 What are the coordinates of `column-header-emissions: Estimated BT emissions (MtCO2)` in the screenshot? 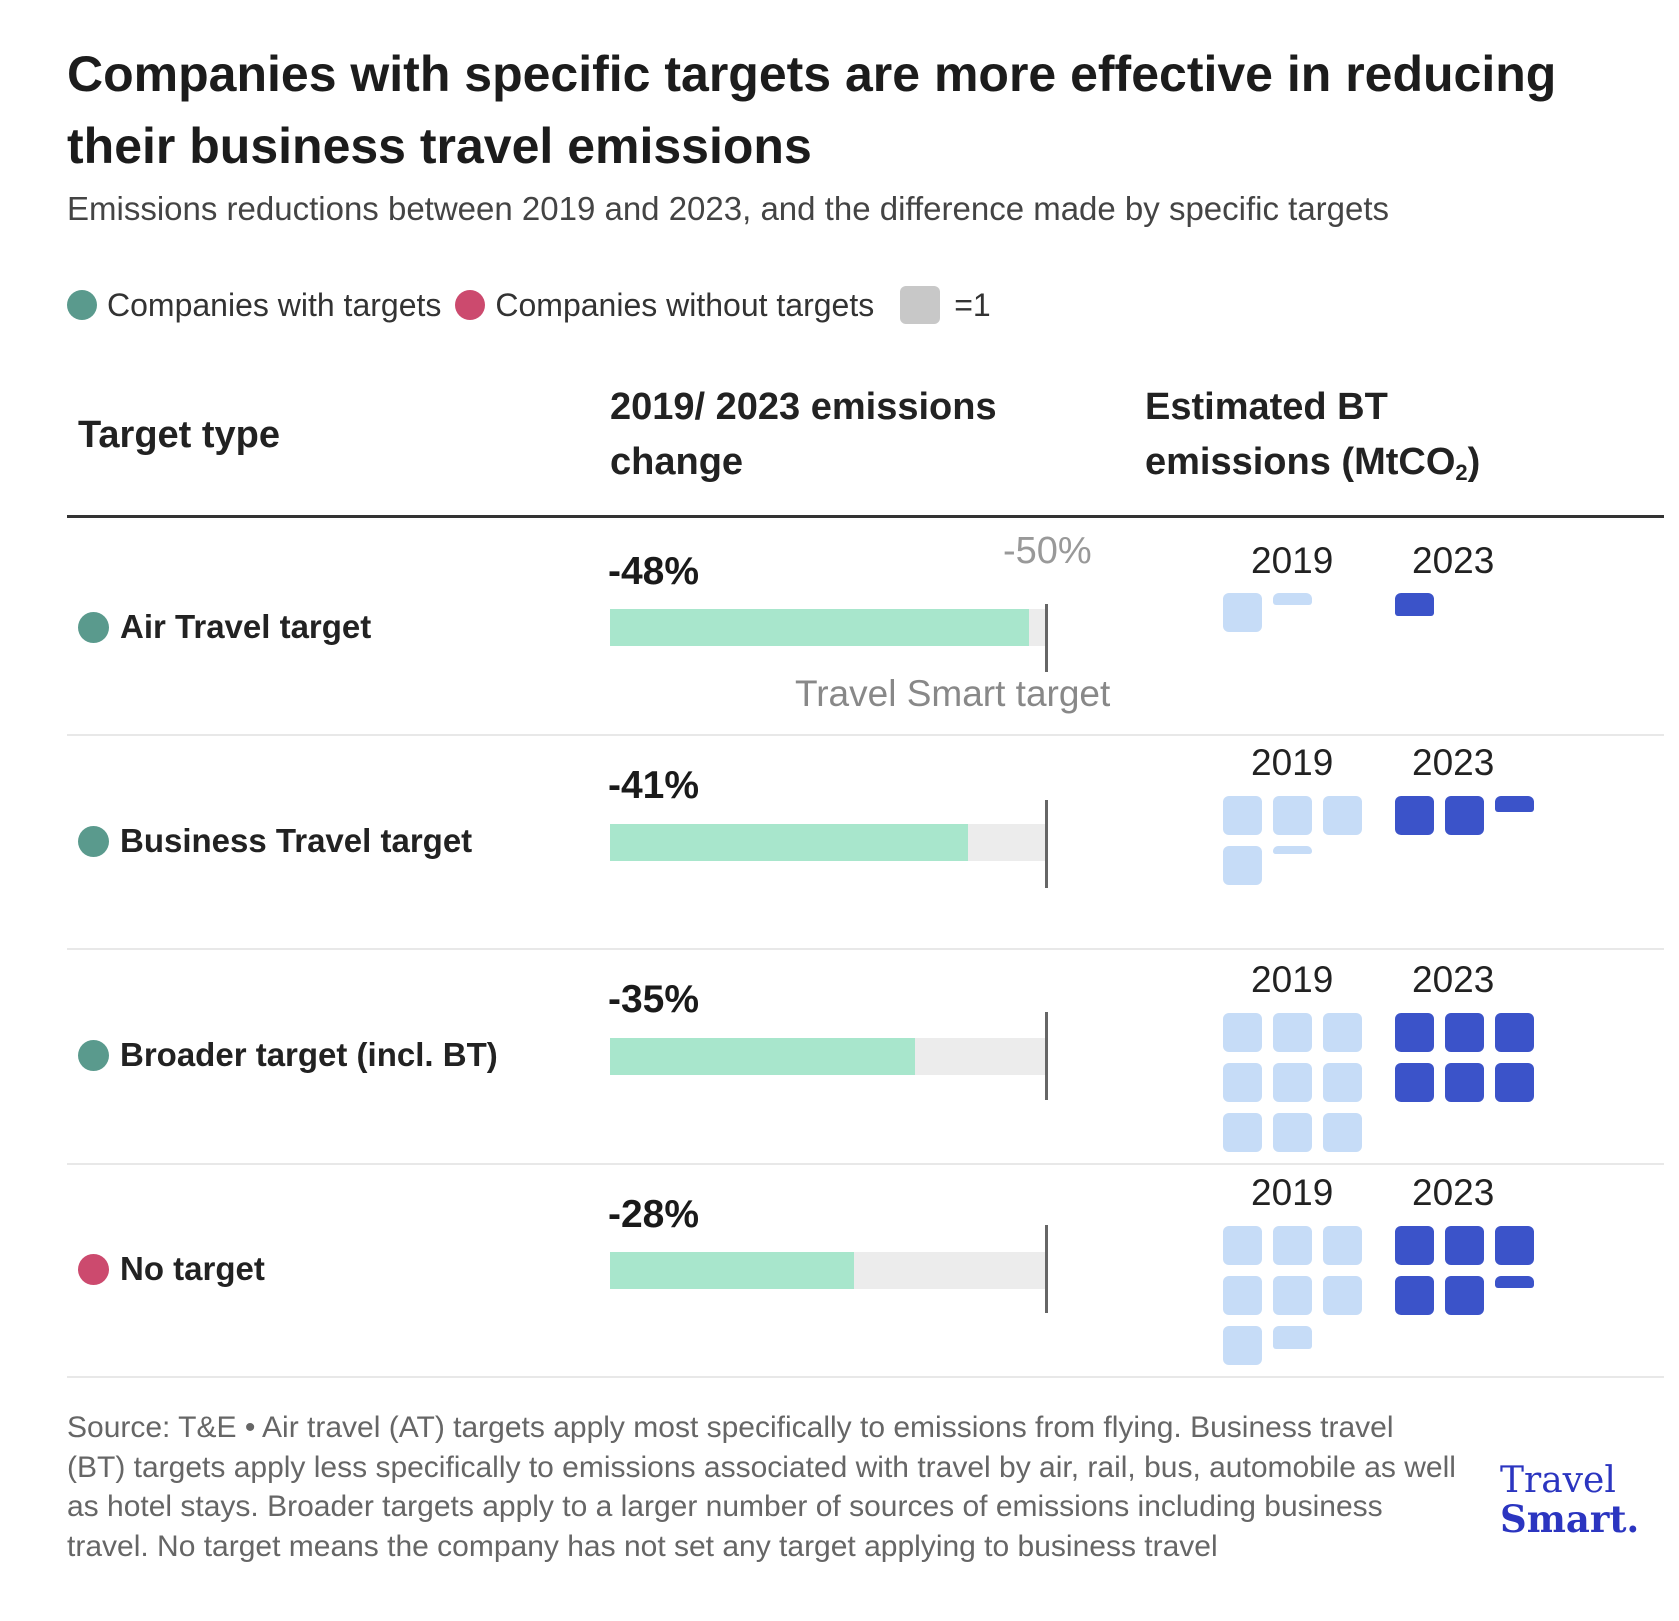 It's located at (1312, 440).